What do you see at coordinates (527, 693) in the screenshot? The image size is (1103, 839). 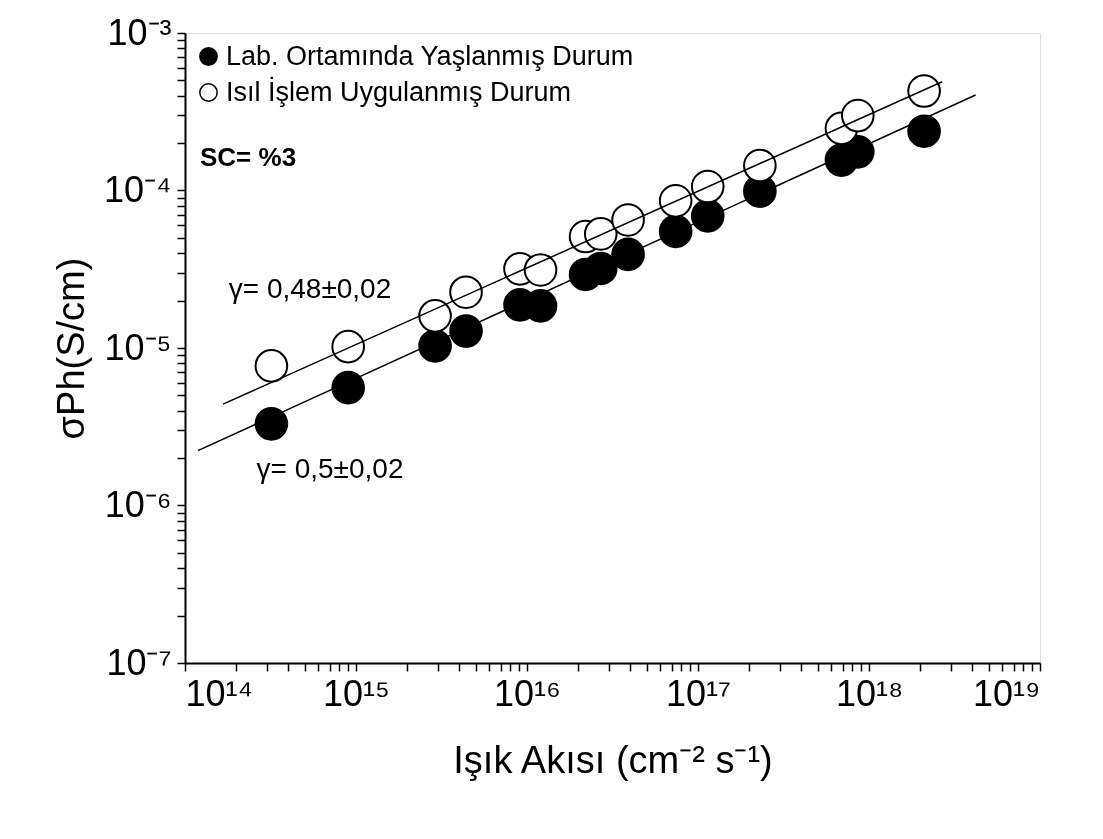 I see `x-tick-label: 10¹⁶` at bounding box center [527, 693].